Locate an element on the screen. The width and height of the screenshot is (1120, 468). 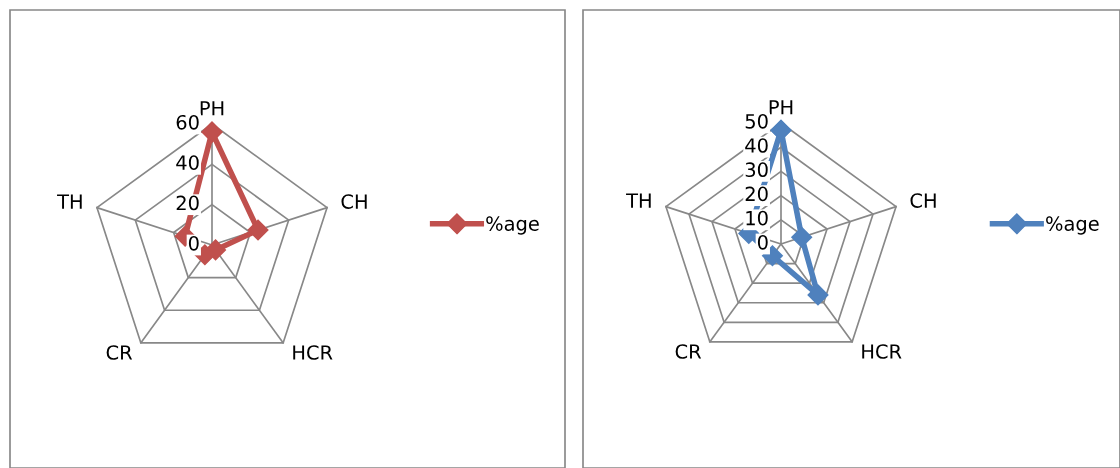
y-tick-label: 50 is located at coordinates (756, 121).